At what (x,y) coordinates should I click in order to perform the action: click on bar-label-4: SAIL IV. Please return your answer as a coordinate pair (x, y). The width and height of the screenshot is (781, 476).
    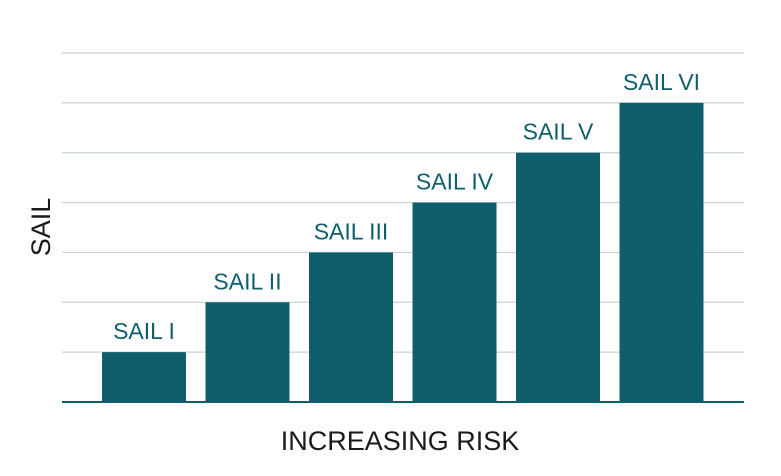
    Looking at the image, I should click on (455, 182).